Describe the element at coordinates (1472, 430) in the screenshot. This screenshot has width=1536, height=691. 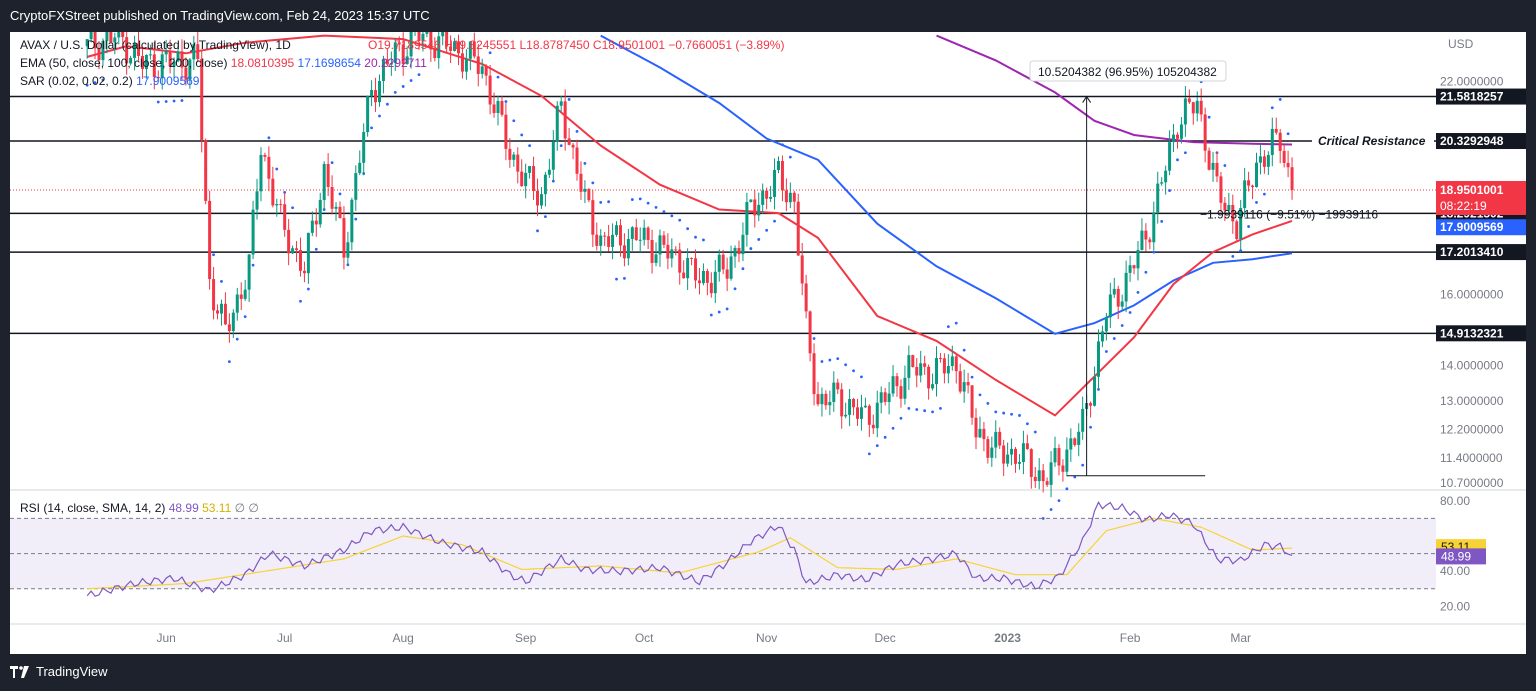
I see `price-tick-4: 12.2000000` at that location.